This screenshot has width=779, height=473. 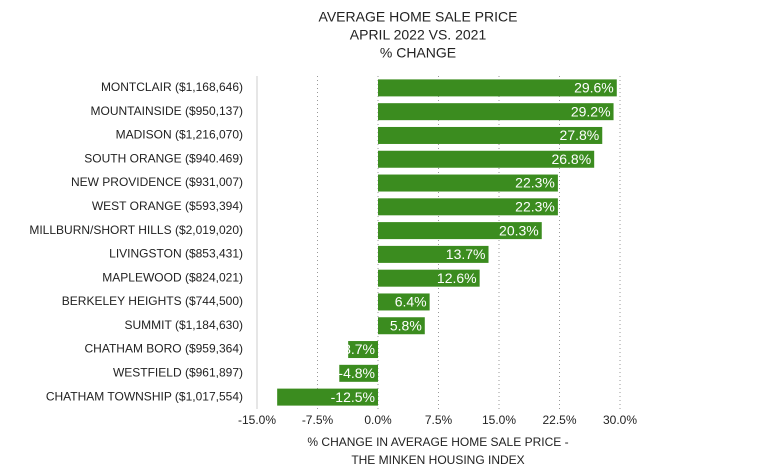 I want to click on x-tick-label: 22.5%, so click(x=559, y=420).